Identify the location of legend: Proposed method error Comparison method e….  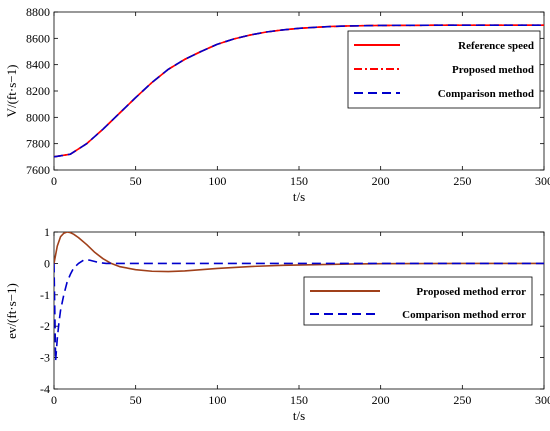
(418, 301).